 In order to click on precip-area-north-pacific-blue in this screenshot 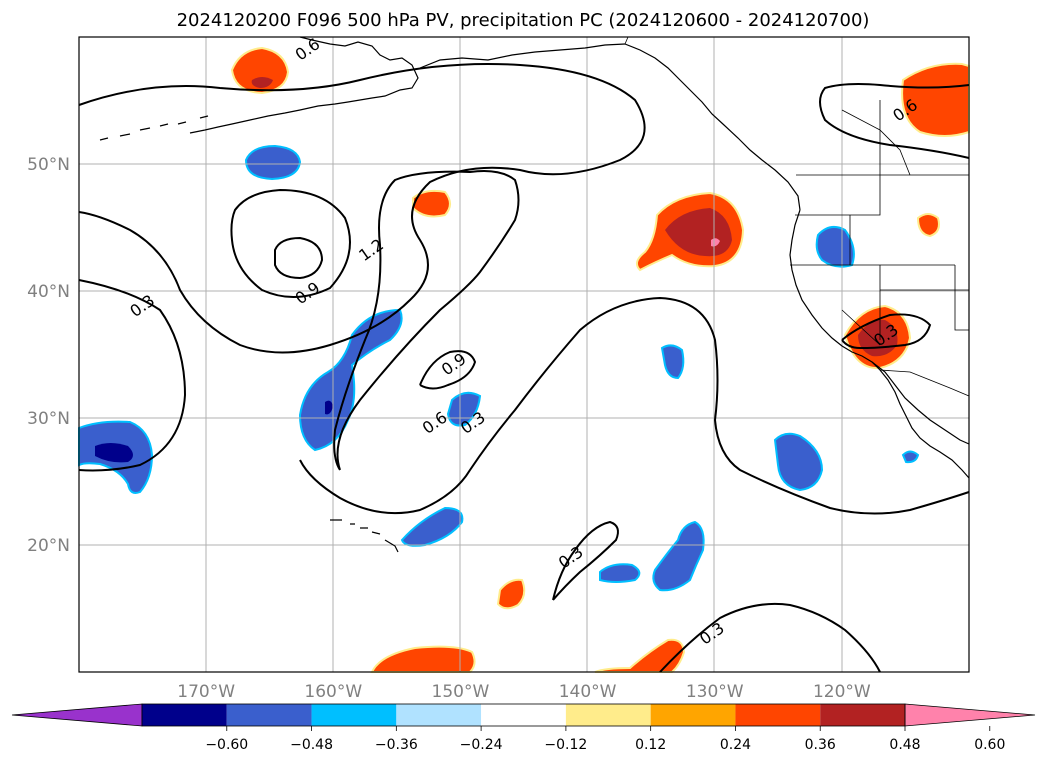, I will do `click(273, 162)`.